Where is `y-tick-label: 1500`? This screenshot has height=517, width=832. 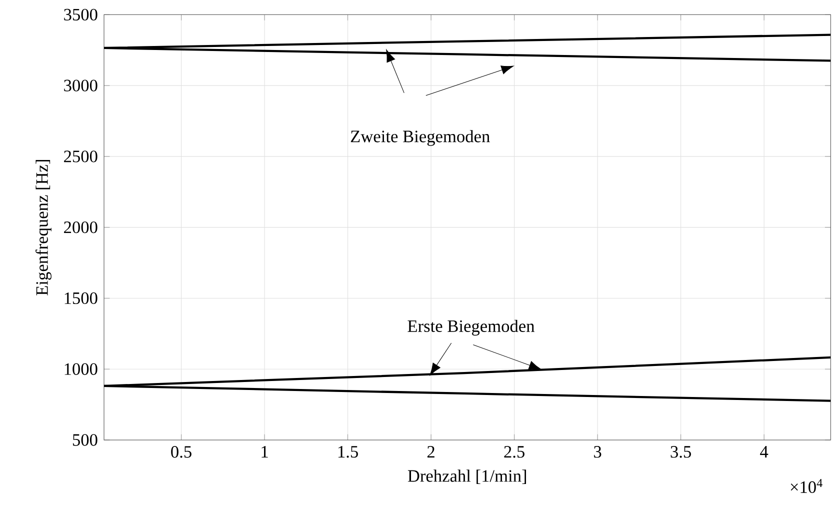 y-tick-label: 1500 is located at coordinates (81, 298).